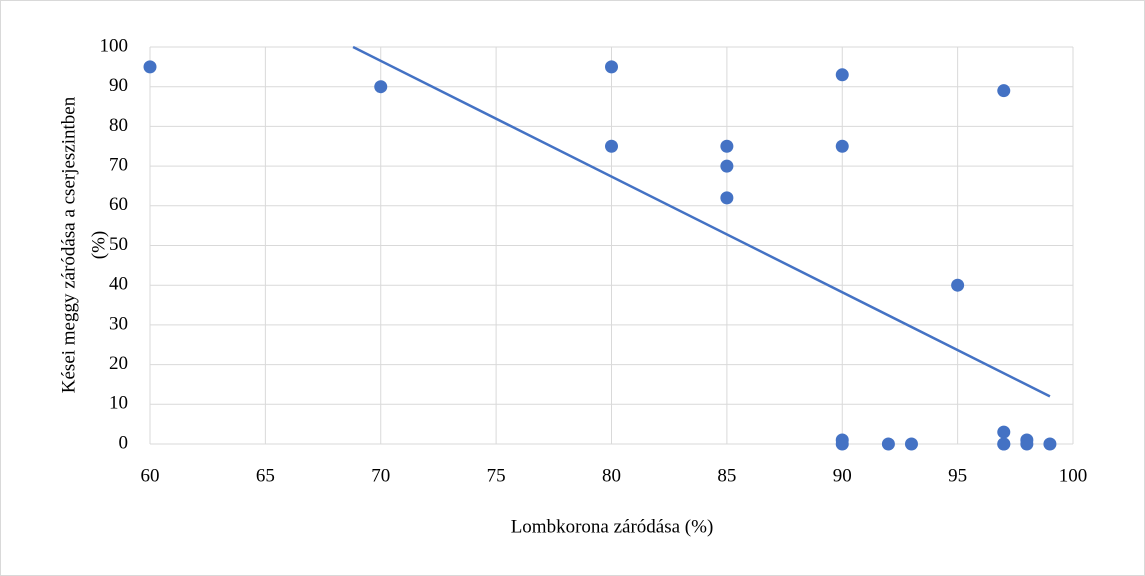 This screenshot has height=576, width=1145. What do you see at coordinates (124, 442) in the screenshot?
I see `y-tick-label: 0` at bounding box center [124, 442].